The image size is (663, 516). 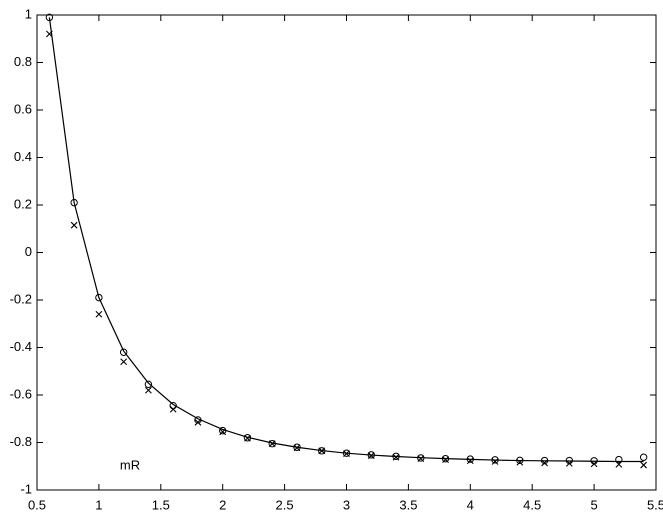 What do you see at coordinates (21, 298) in the screenshot?
I see `y-tick-label: -0.2` at bounding box center [21, 298].